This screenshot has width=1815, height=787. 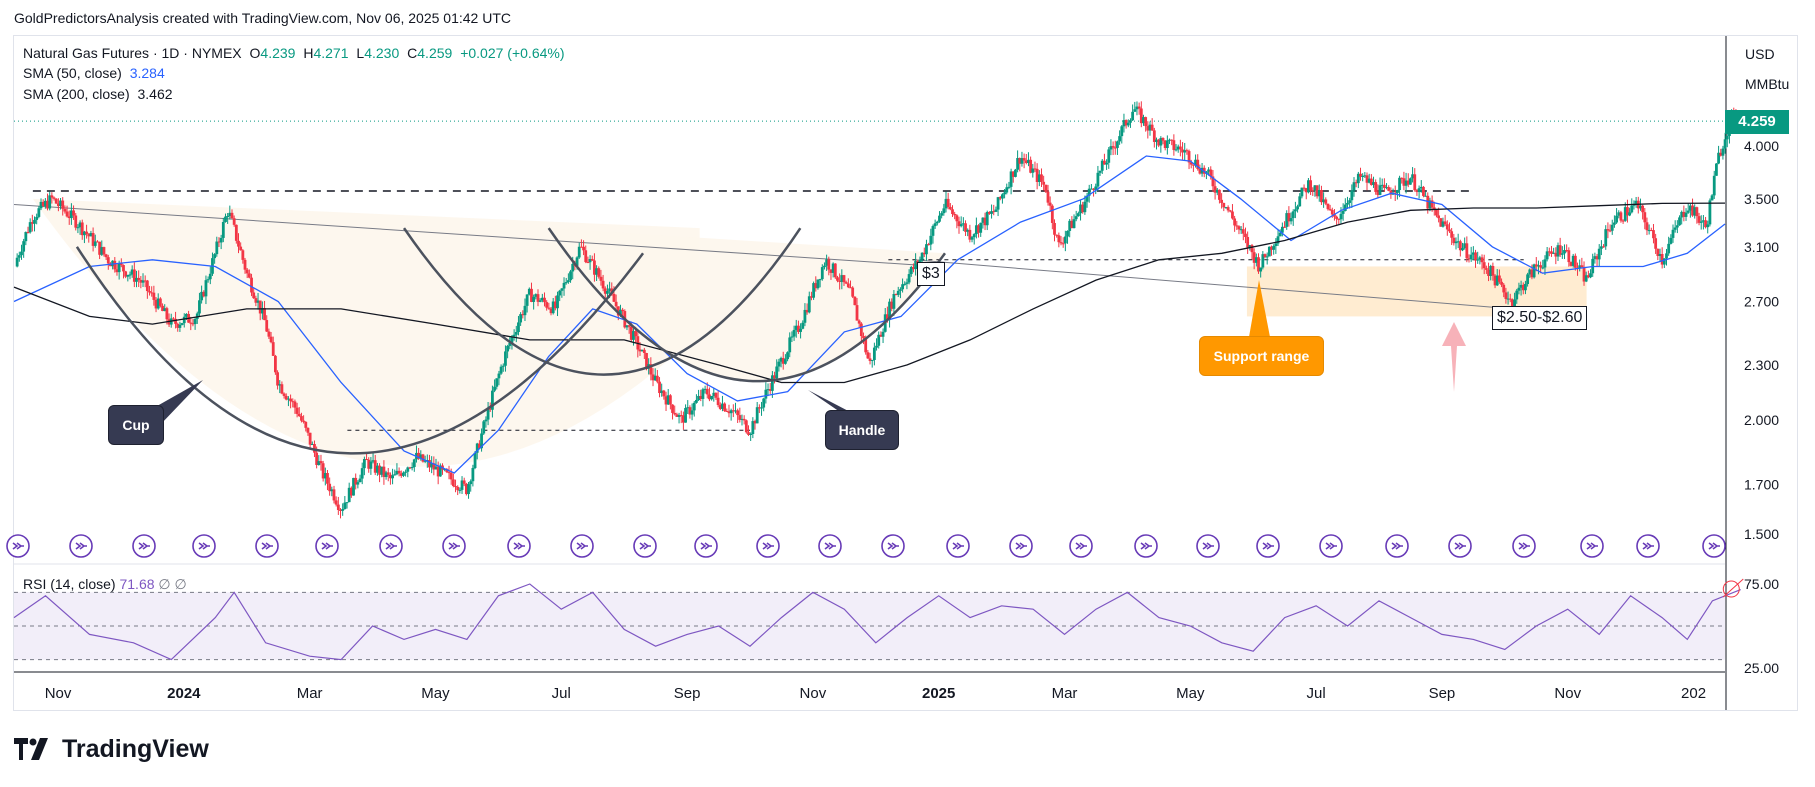 What do you see at coordinates (1760, 54) in the screenshot?
I see `axis-currency: USD` at bounding box center [1760, 54].